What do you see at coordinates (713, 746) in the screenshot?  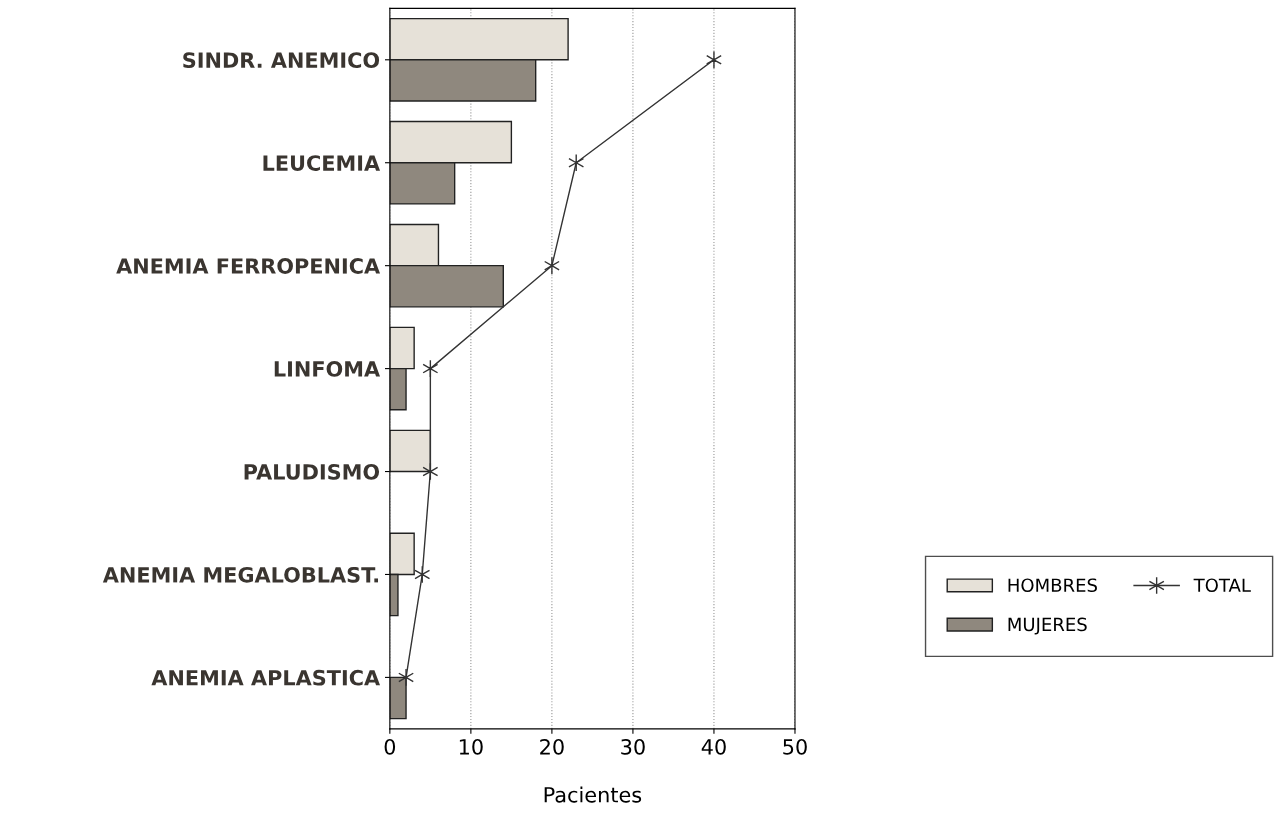 I see `x-tick-label: 40` at bounding box center [713, 746].